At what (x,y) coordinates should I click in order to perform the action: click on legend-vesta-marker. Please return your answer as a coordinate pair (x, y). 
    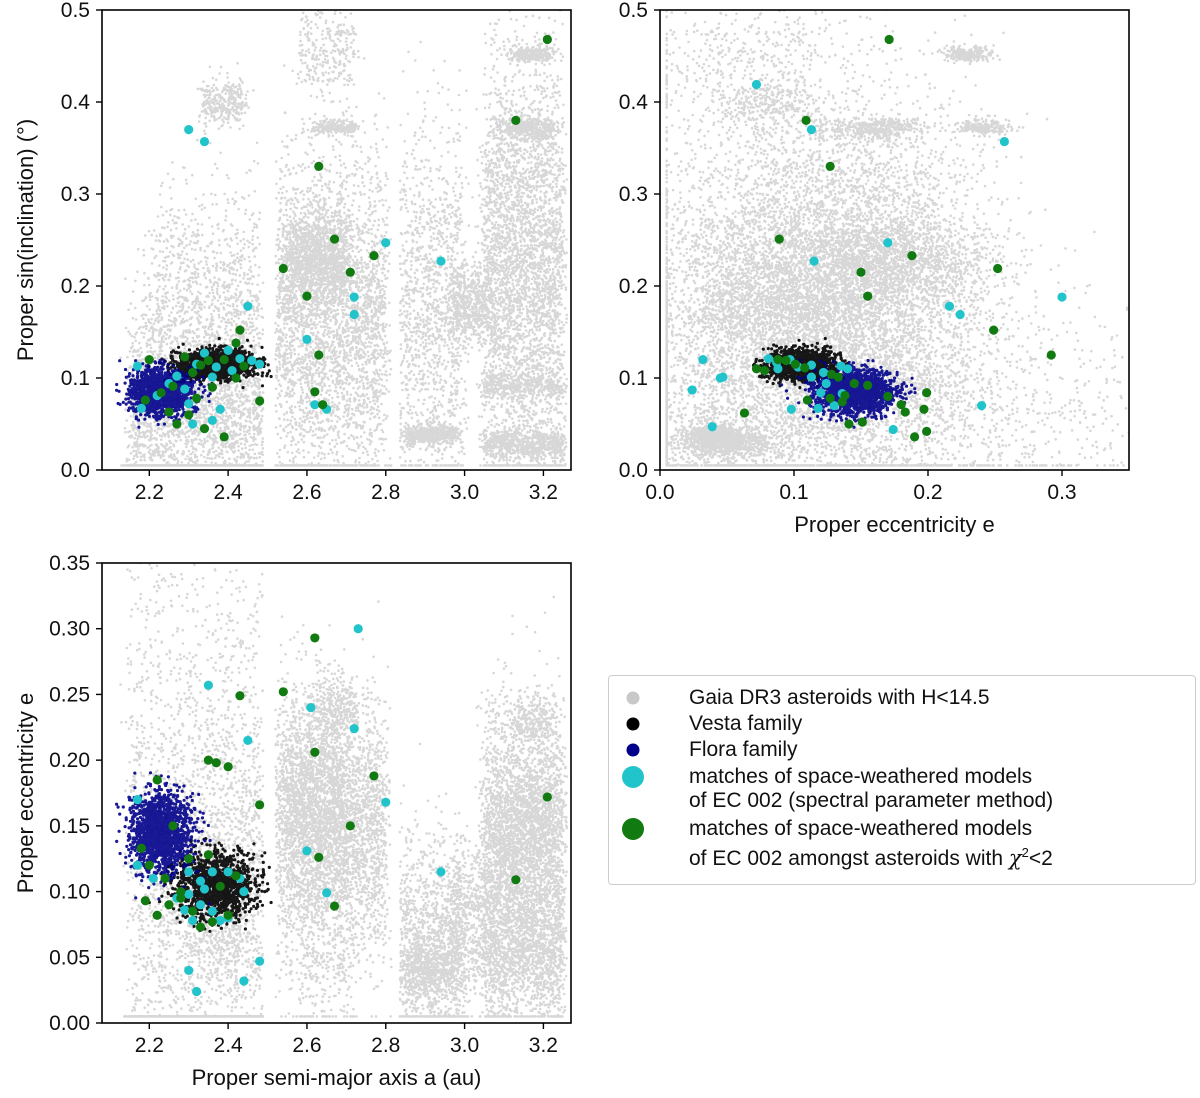
    Looking at the image, I should click on (633, 724).